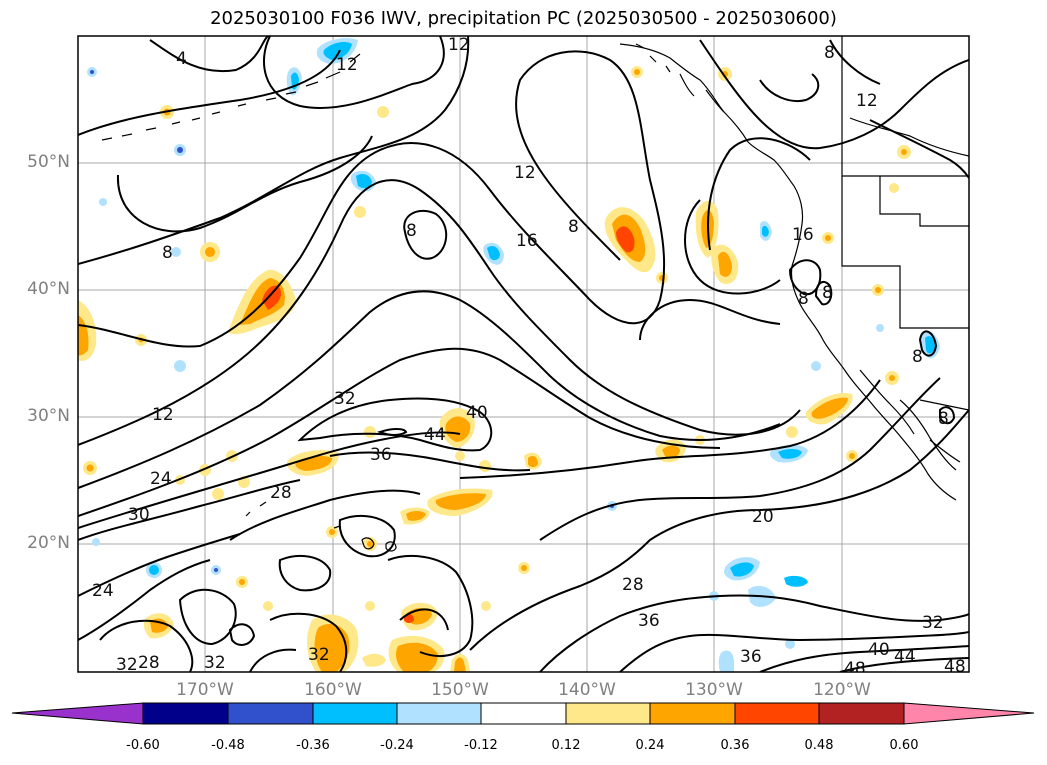 Image resolution: width=1047 pixels, height=765 pixels. Describe the element at coordinates (48, 289) in the screenshot. I see `lat-label: 40°N` at that location.